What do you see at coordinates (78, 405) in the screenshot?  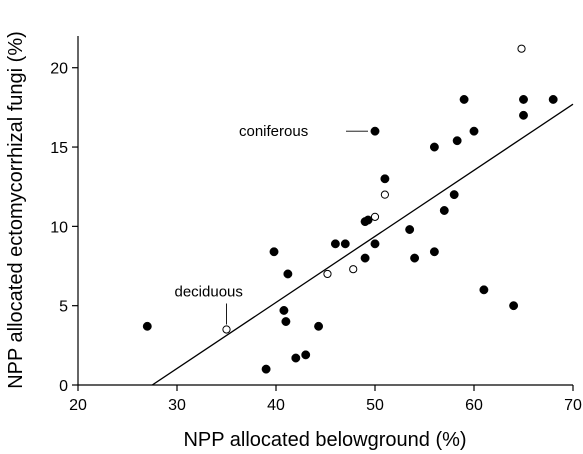 I see `x-tick-label: 20` at bounding box center [78, 405].